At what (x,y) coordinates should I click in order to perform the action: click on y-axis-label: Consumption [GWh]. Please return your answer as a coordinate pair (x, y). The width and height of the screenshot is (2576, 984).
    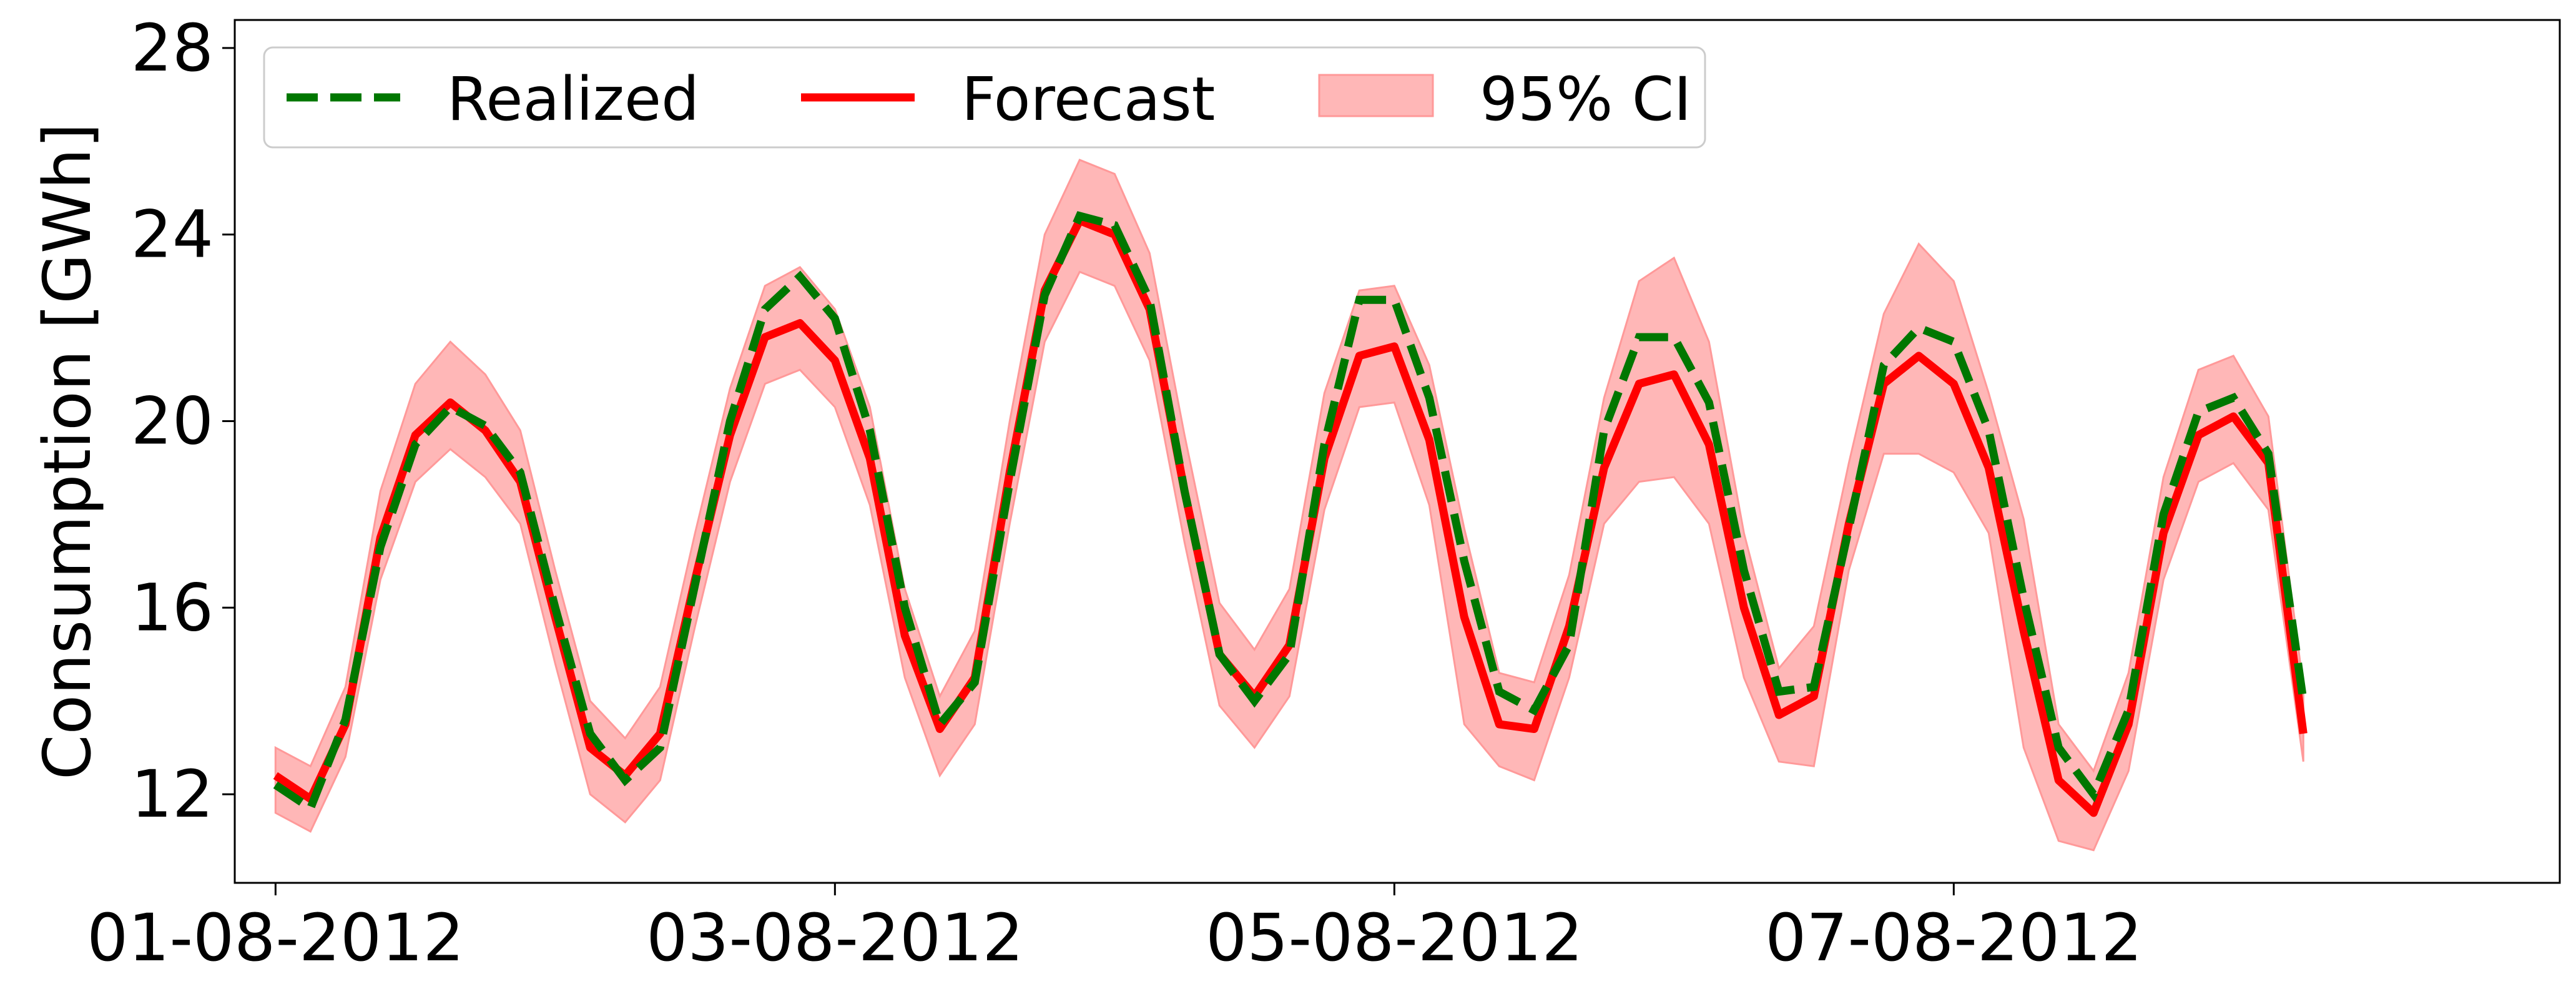
    Looking at the image, I should click on (67, 451).